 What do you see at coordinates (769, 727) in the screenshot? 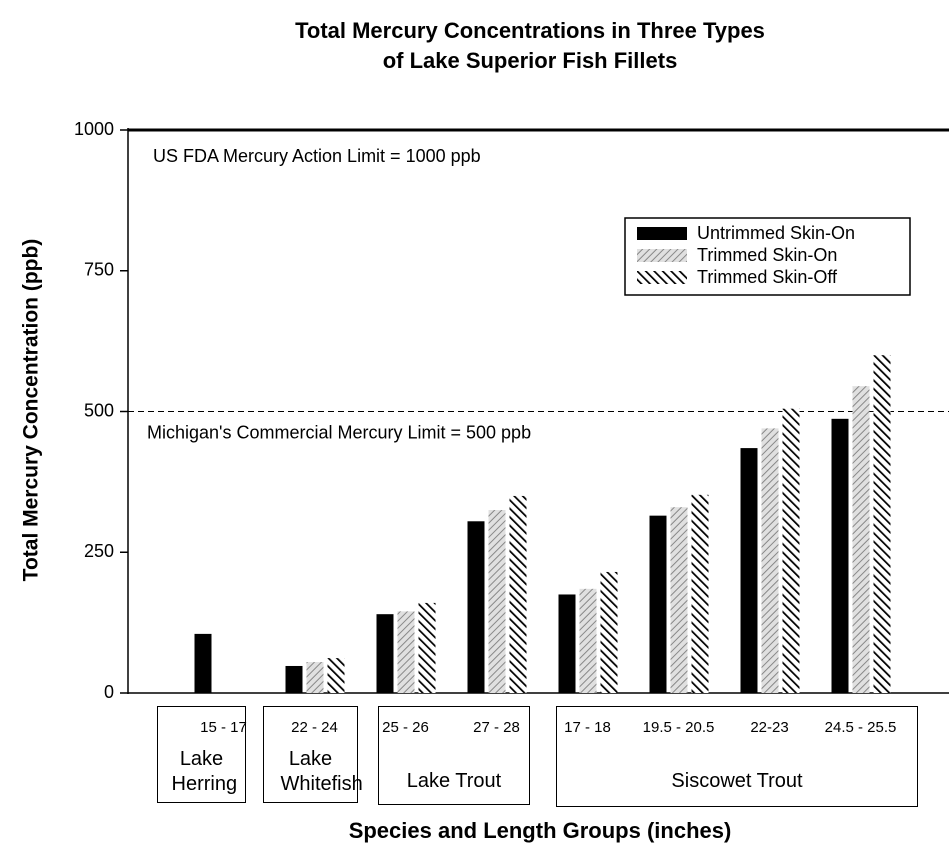
I see `x-tick-label: 22-23` at bounding box center [769, 727].